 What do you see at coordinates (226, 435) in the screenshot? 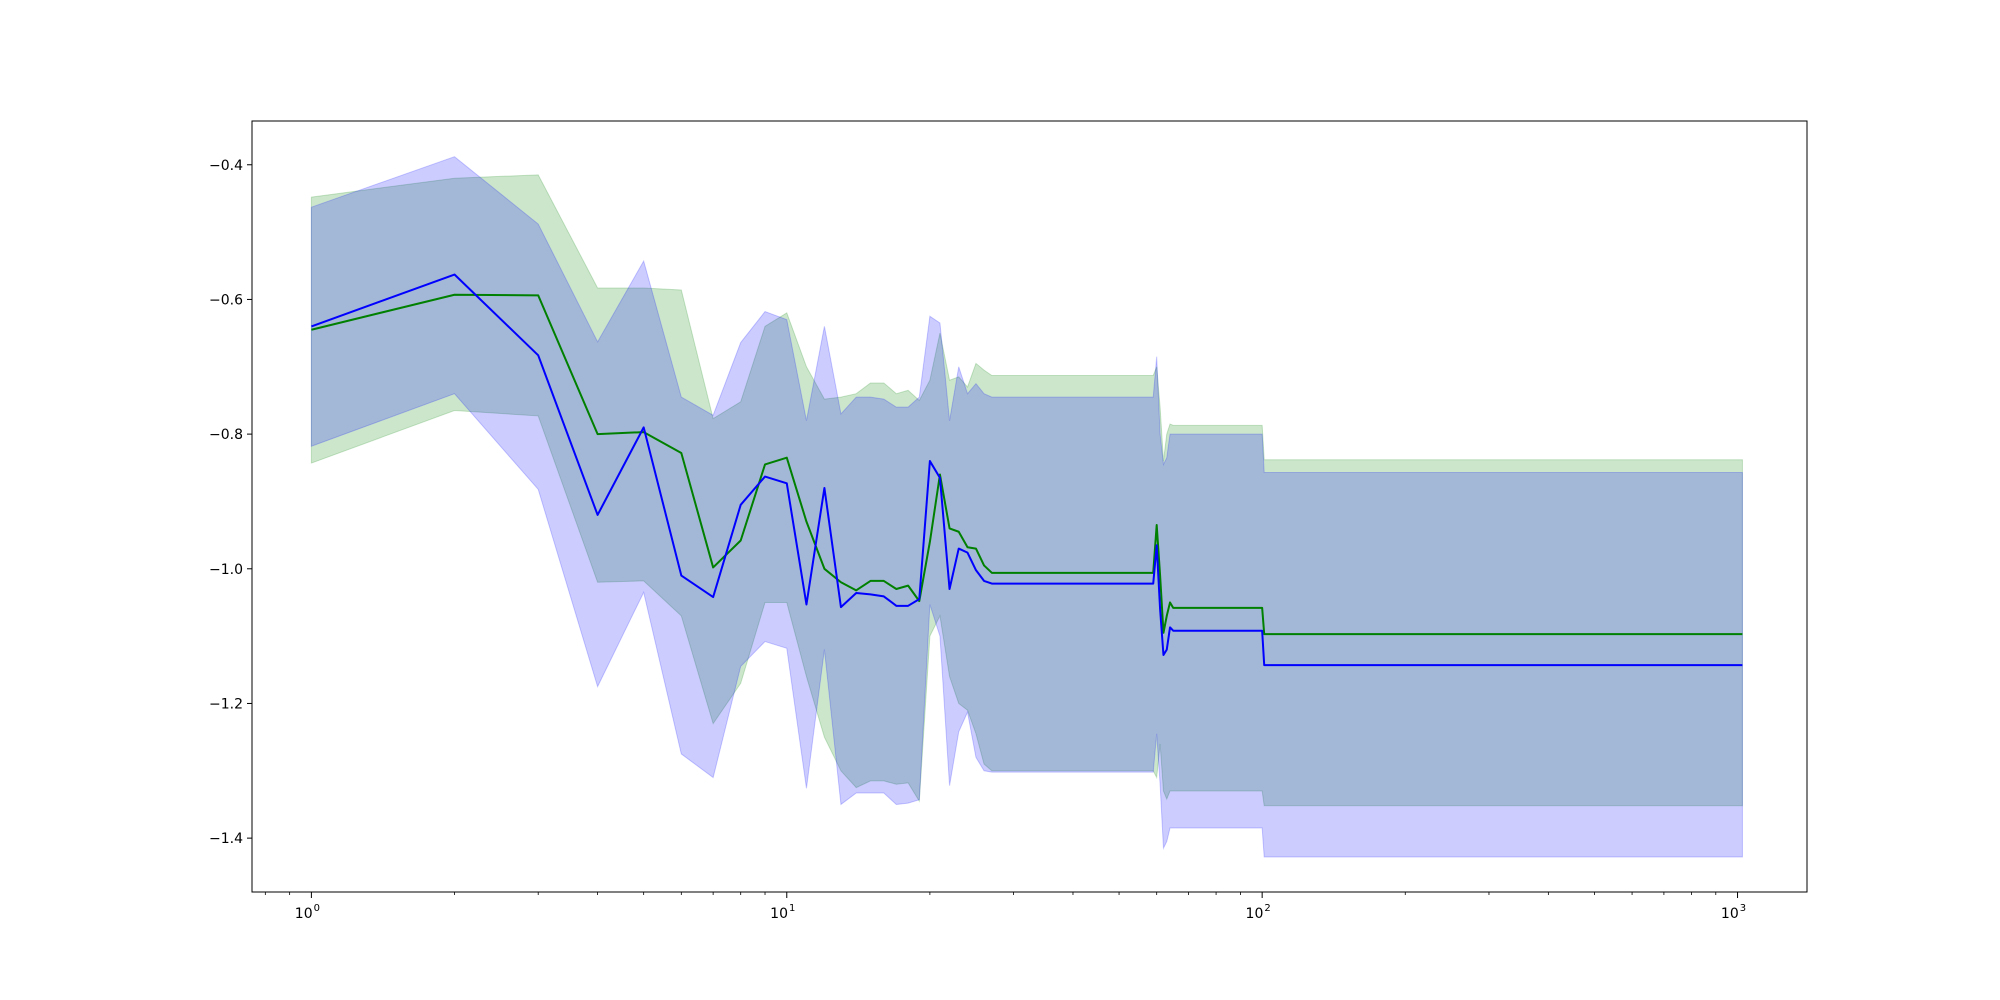
I see `y-tick-label: −0.8` at bounding box center [226, 435].